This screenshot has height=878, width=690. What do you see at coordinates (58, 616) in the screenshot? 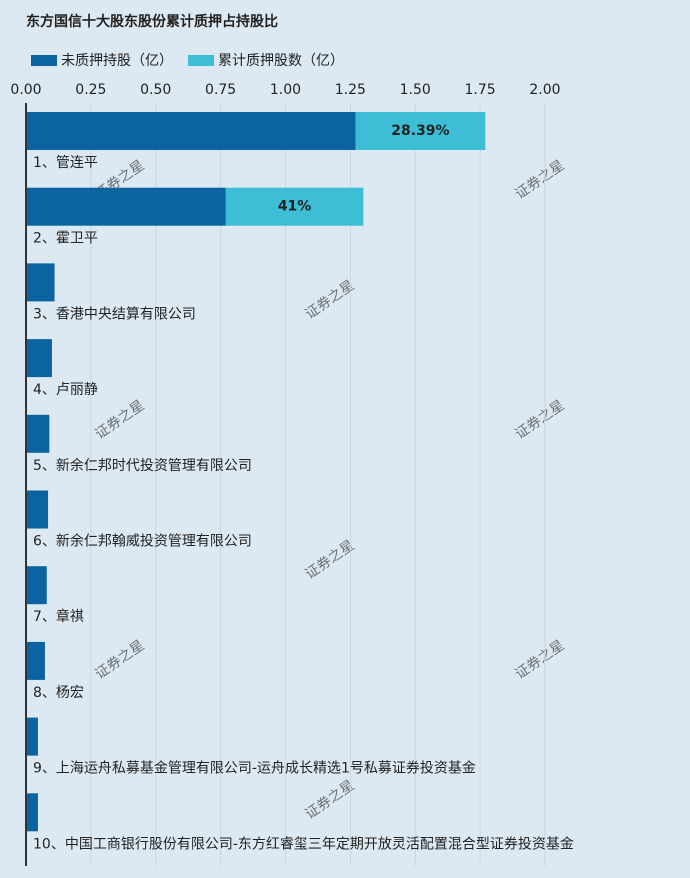
I see `category-label: 7、章祺` at bounding box center [58, 616].